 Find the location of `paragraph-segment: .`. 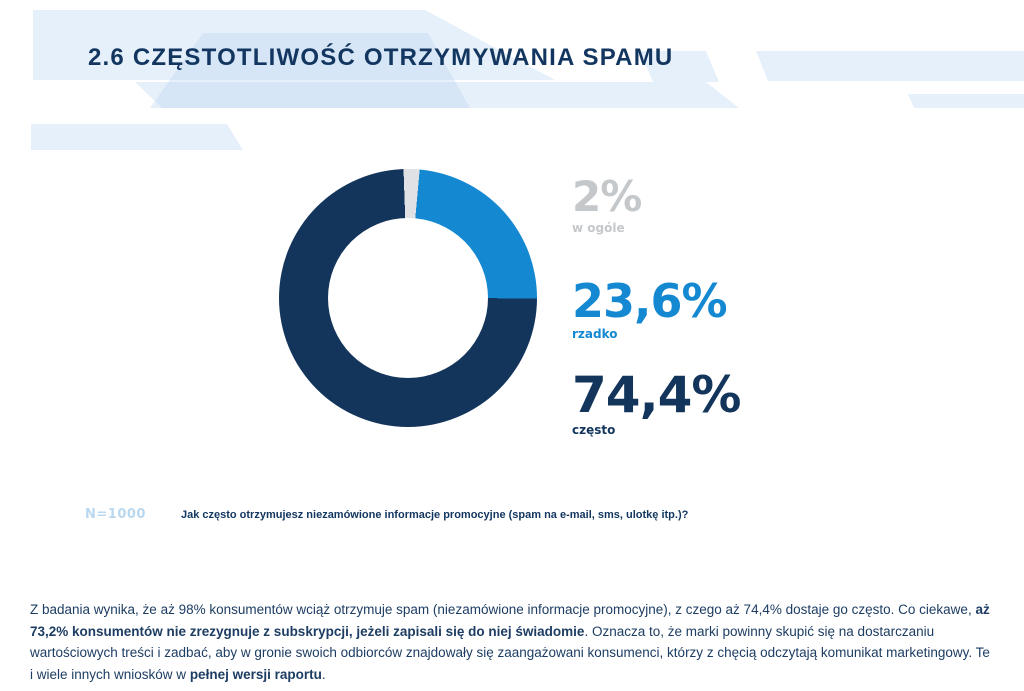

paragraph-segment: . is located at coordinates (323, 674).